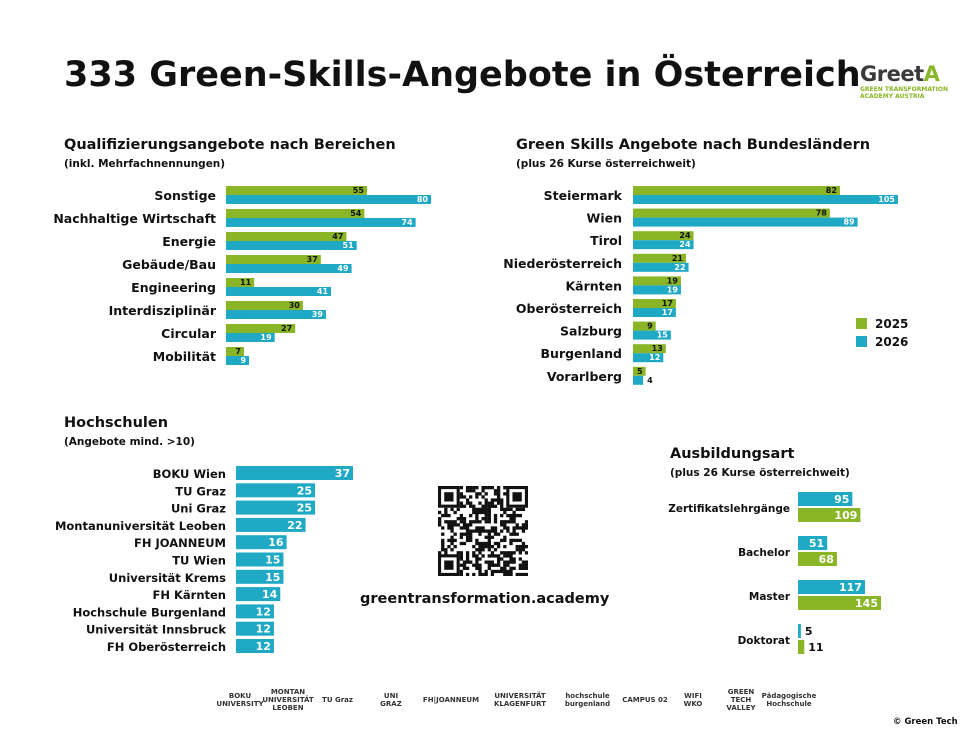  I want to click on logo-name: GreetA, so click(905, 74).